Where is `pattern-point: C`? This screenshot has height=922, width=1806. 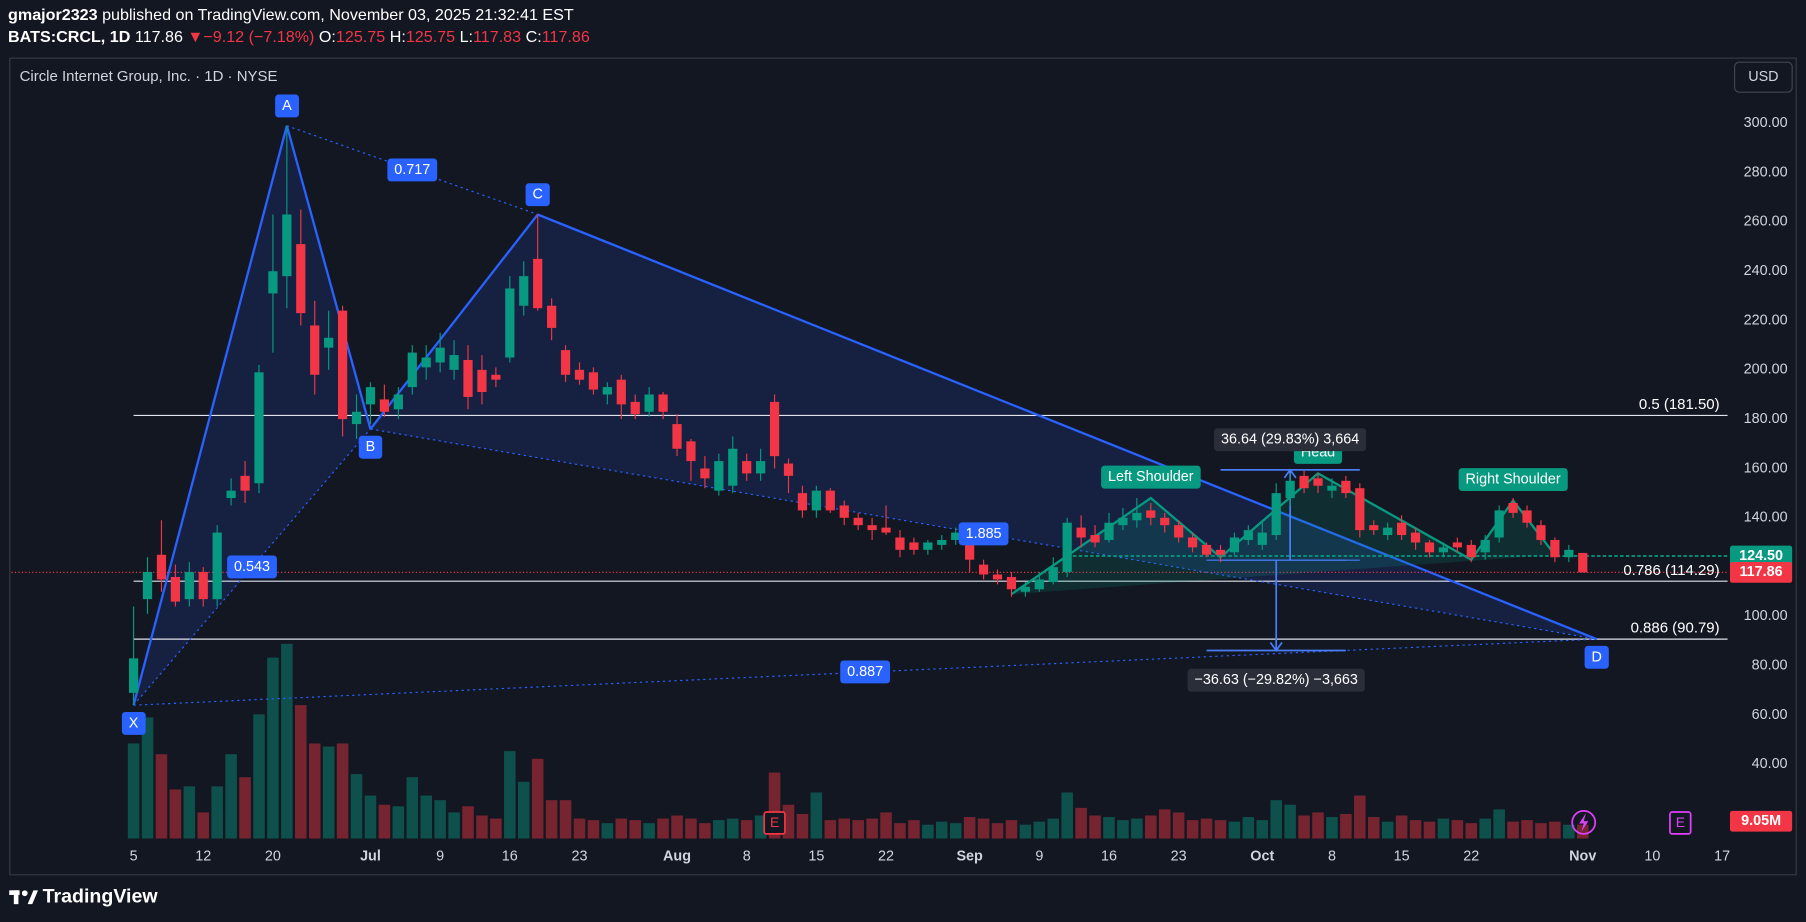 pattern-point: C is located at coordinates (537, 195).